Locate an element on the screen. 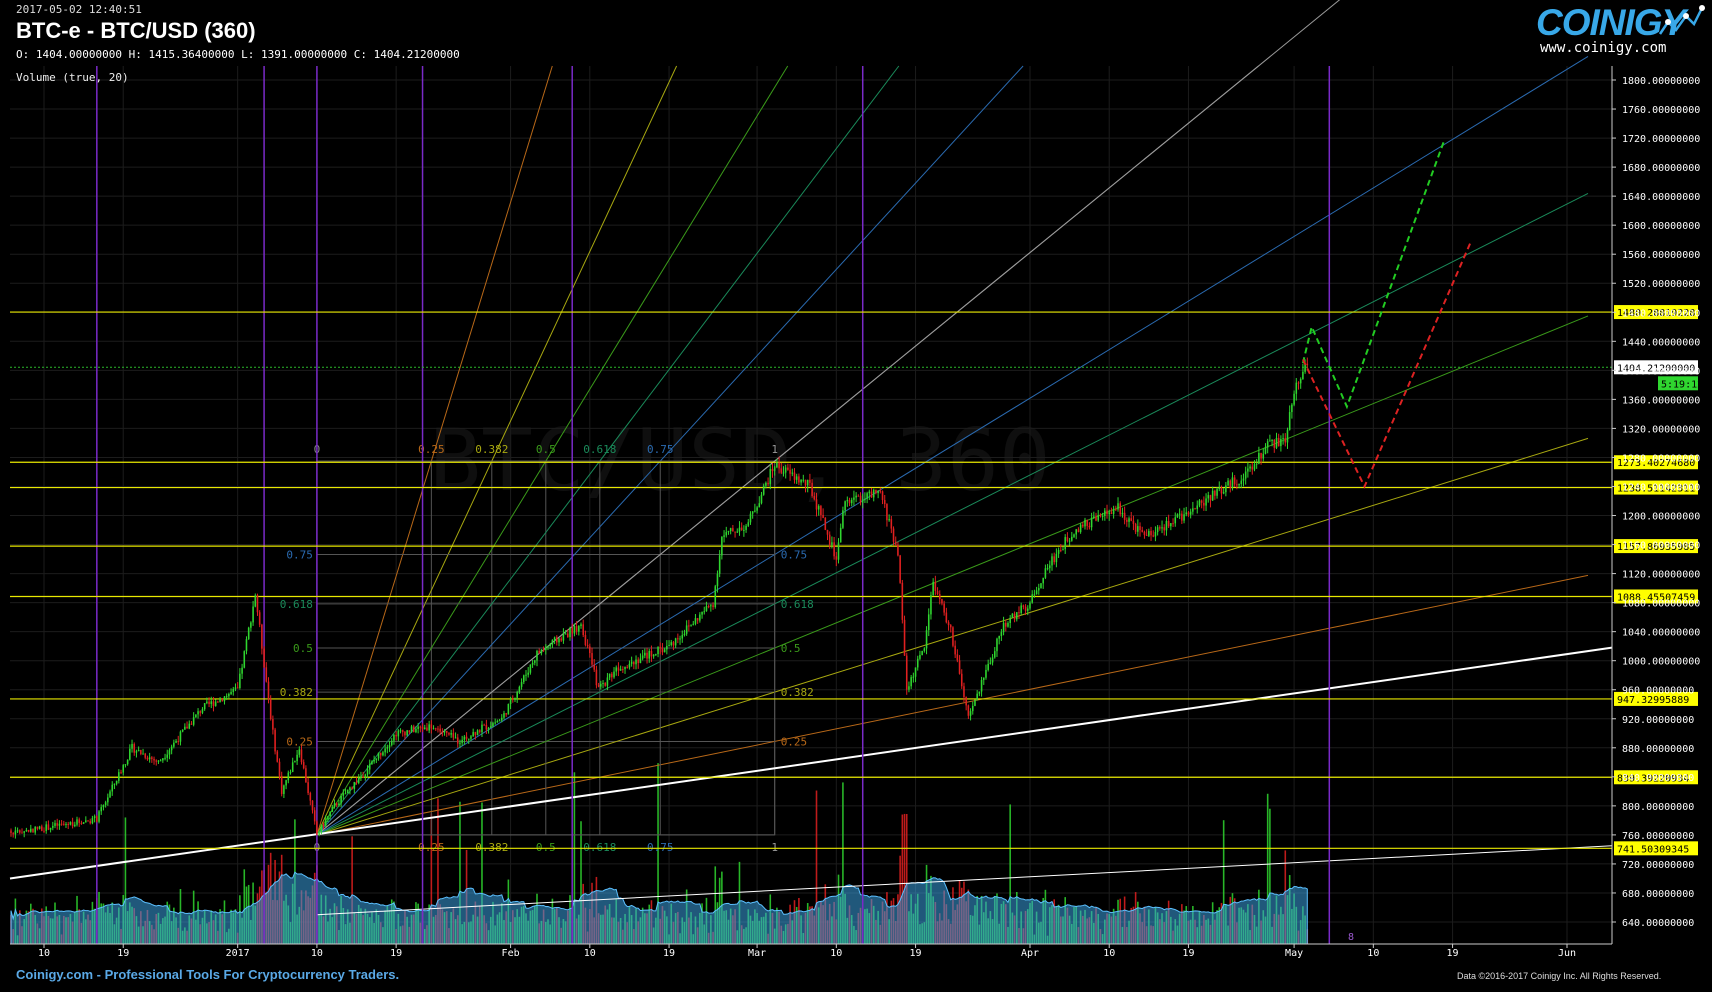 This screenshot has height=992, width=1712. y-tick-label: 800.00000000 is located at coordinates (1658, 807).